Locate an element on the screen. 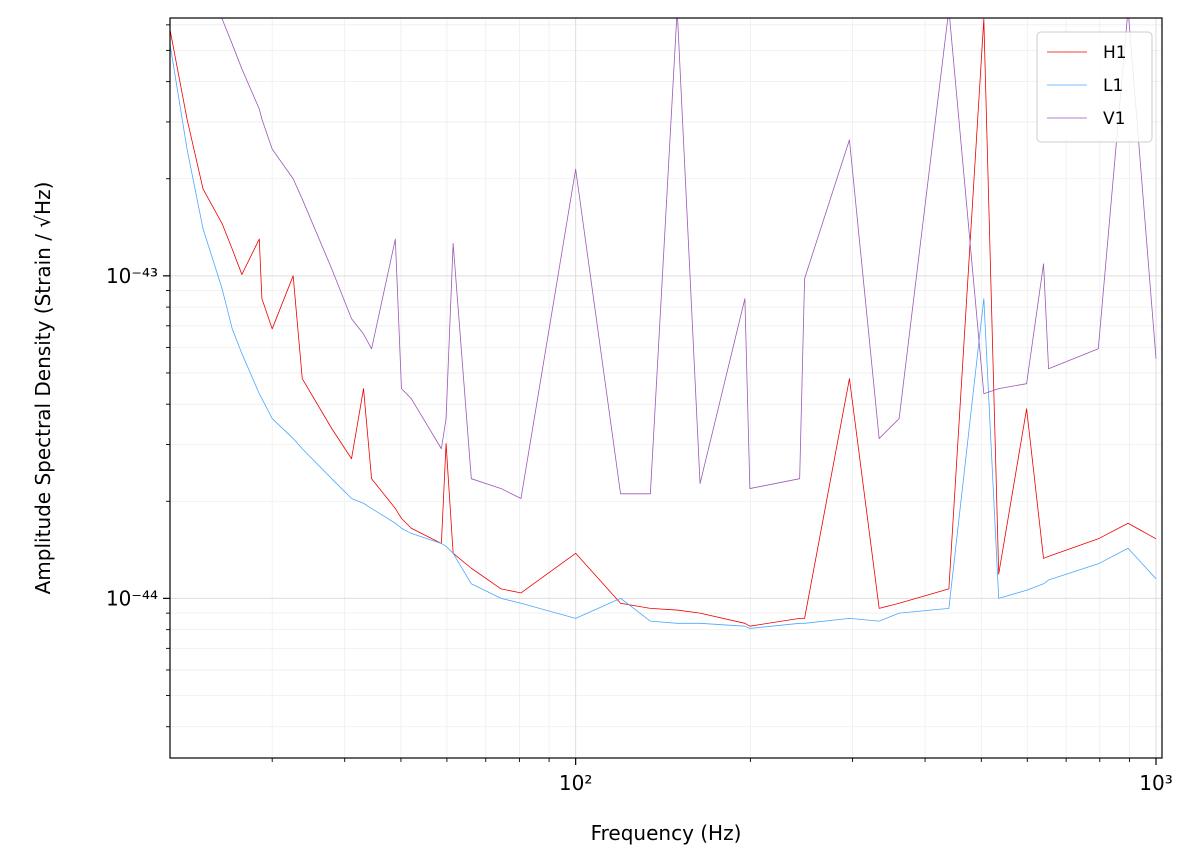 The image size is (1199, 867). legend-box is located at coordinates (1094, 87).